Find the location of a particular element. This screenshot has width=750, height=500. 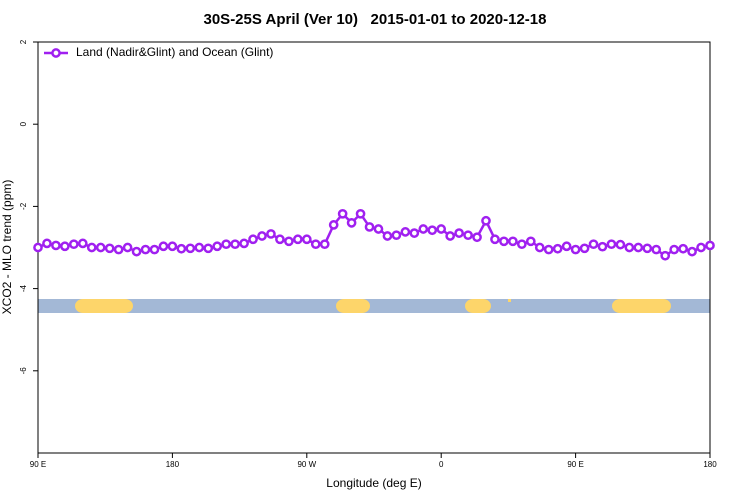

legend-marker is located at coordinates (56, 53).